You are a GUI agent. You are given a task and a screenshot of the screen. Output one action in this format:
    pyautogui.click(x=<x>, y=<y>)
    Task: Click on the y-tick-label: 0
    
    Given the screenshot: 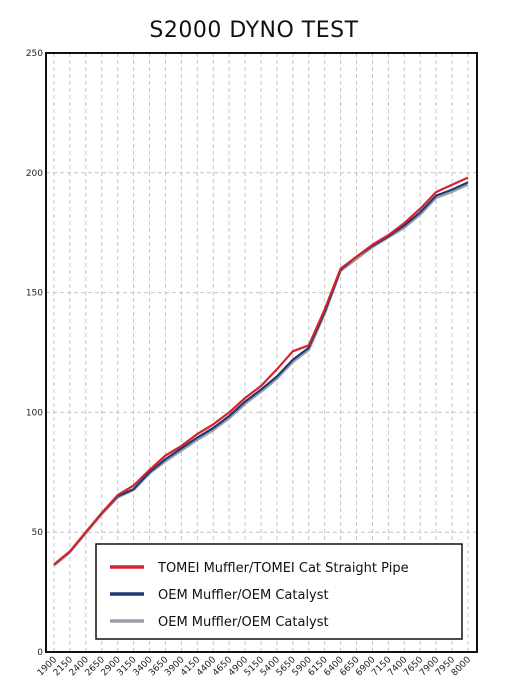 What is the action you would take?
    pyautogui.click(x=40, y=653)
    